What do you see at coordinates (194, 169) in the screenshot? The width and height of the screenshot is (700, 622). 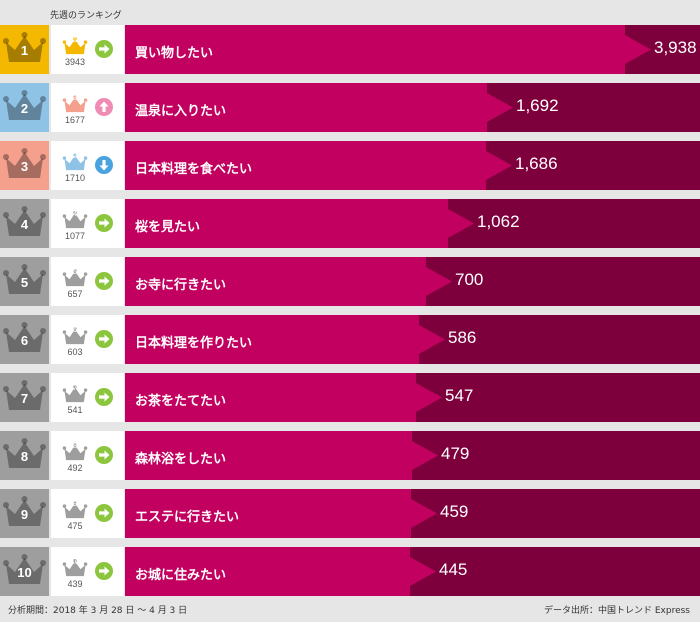 I see `category-label: 日本料理を食べたい` at bounding box center [194, 169].